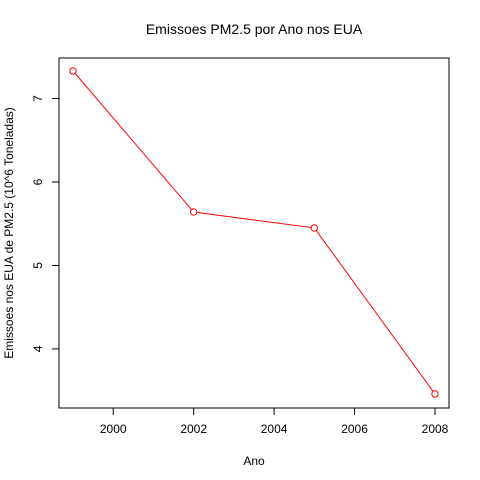 This screenshot has height=480, width=480. What do you see at coordinates (38, 181) in the screenshot?
I see `y-tick-label: 6` at bounding box center [38, 181].